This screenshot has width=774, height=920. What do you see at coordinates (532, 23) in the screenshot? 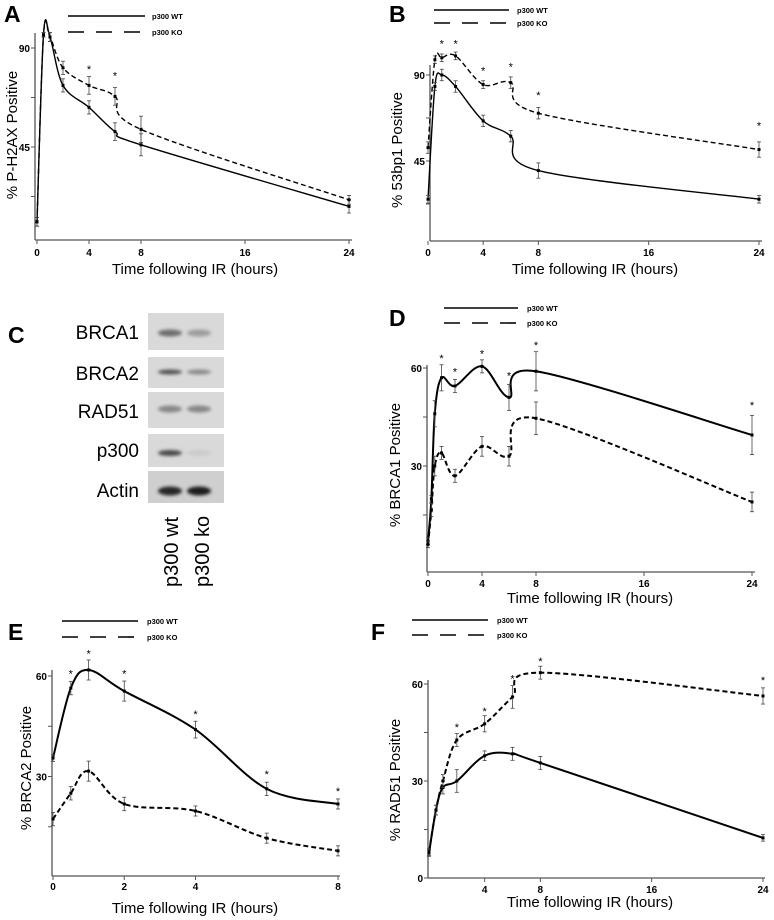
I see `legend-label-ko: p300 KO` at bounding box center [532, 23].